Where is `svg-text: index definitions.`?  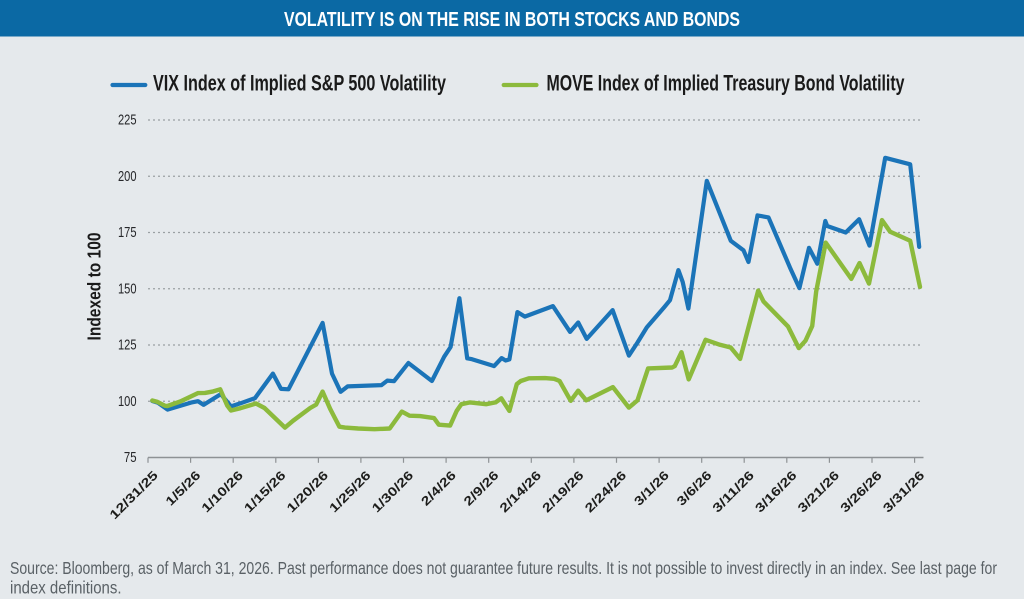 svg-text: index definitions. is located at coordinates (66, 588).